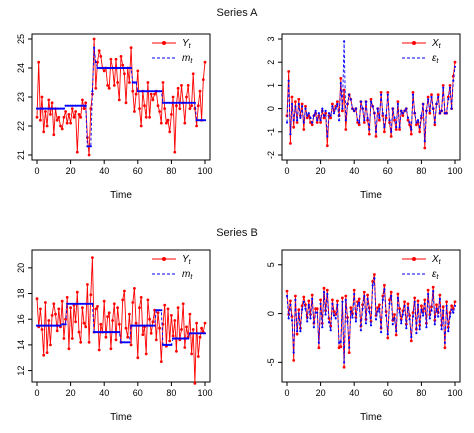 Image resolution: width=474 pixels, height=433 pixels. Describe the element at coordinates (271, 362) in the screenshot. I see `y-tick-label: -5` at that location.